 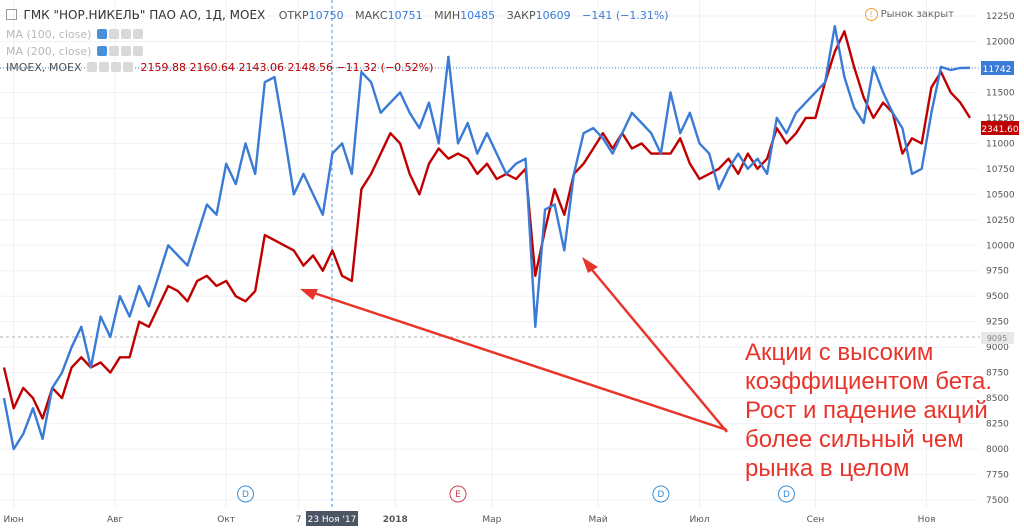 I want to click on price-tag-gmk-text: 11742, so click(x=997, y=70).